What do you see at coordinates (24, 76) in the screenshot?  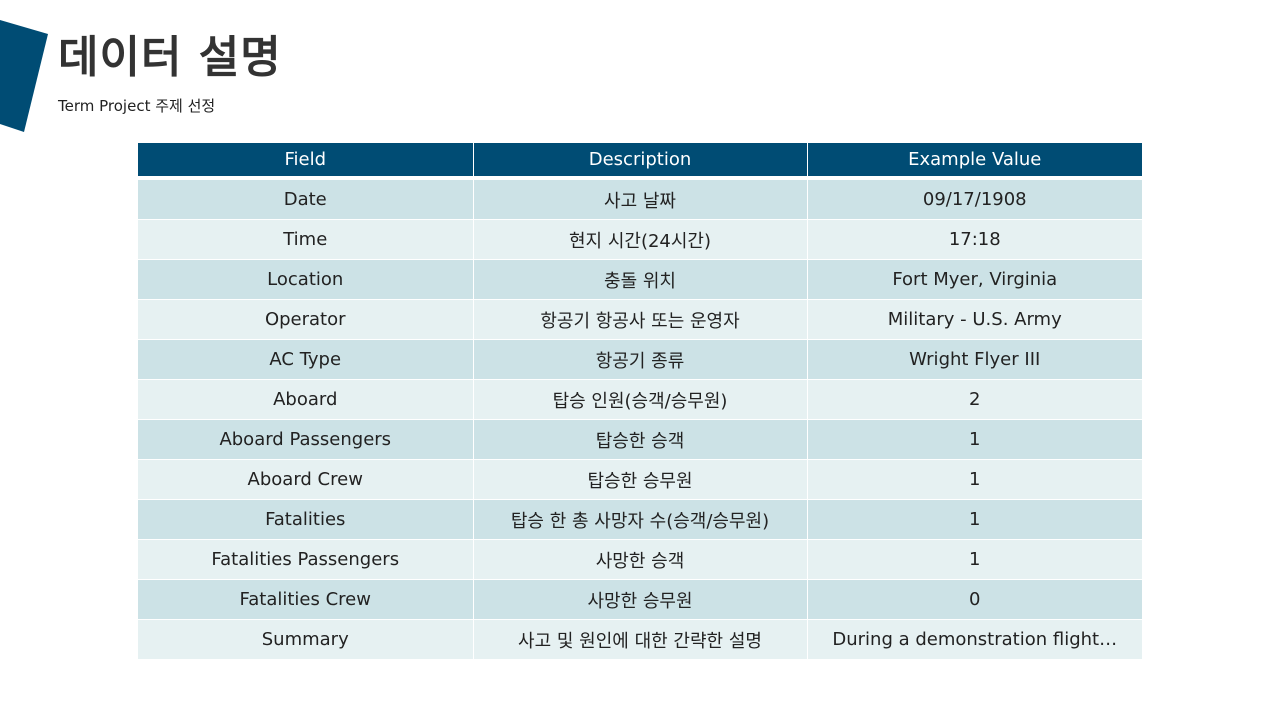 I see `corner-accent-shape` at bounding box center [24, 76].